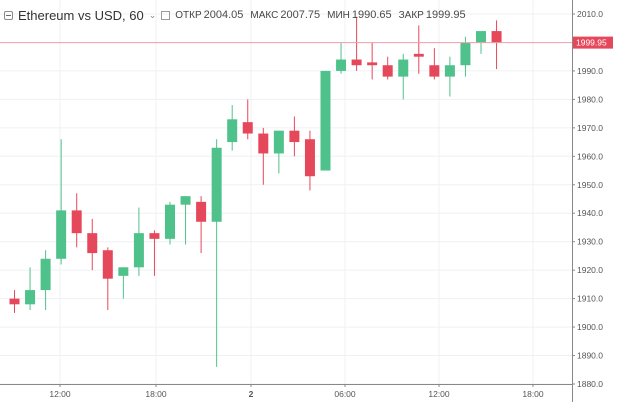  I want to click on y-tick-label: 1930.0, so click(590, 242).